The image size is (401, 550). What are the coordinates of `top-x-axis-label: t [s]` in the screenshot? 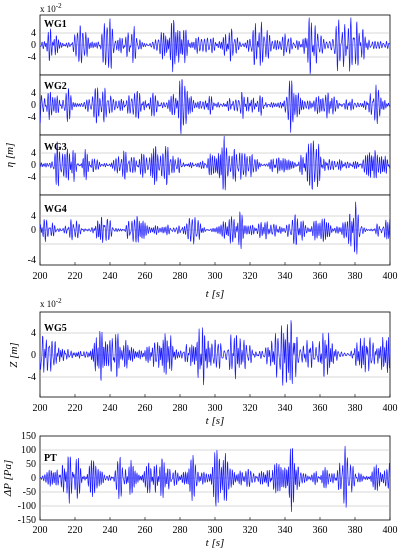 It's located at (215, 294).